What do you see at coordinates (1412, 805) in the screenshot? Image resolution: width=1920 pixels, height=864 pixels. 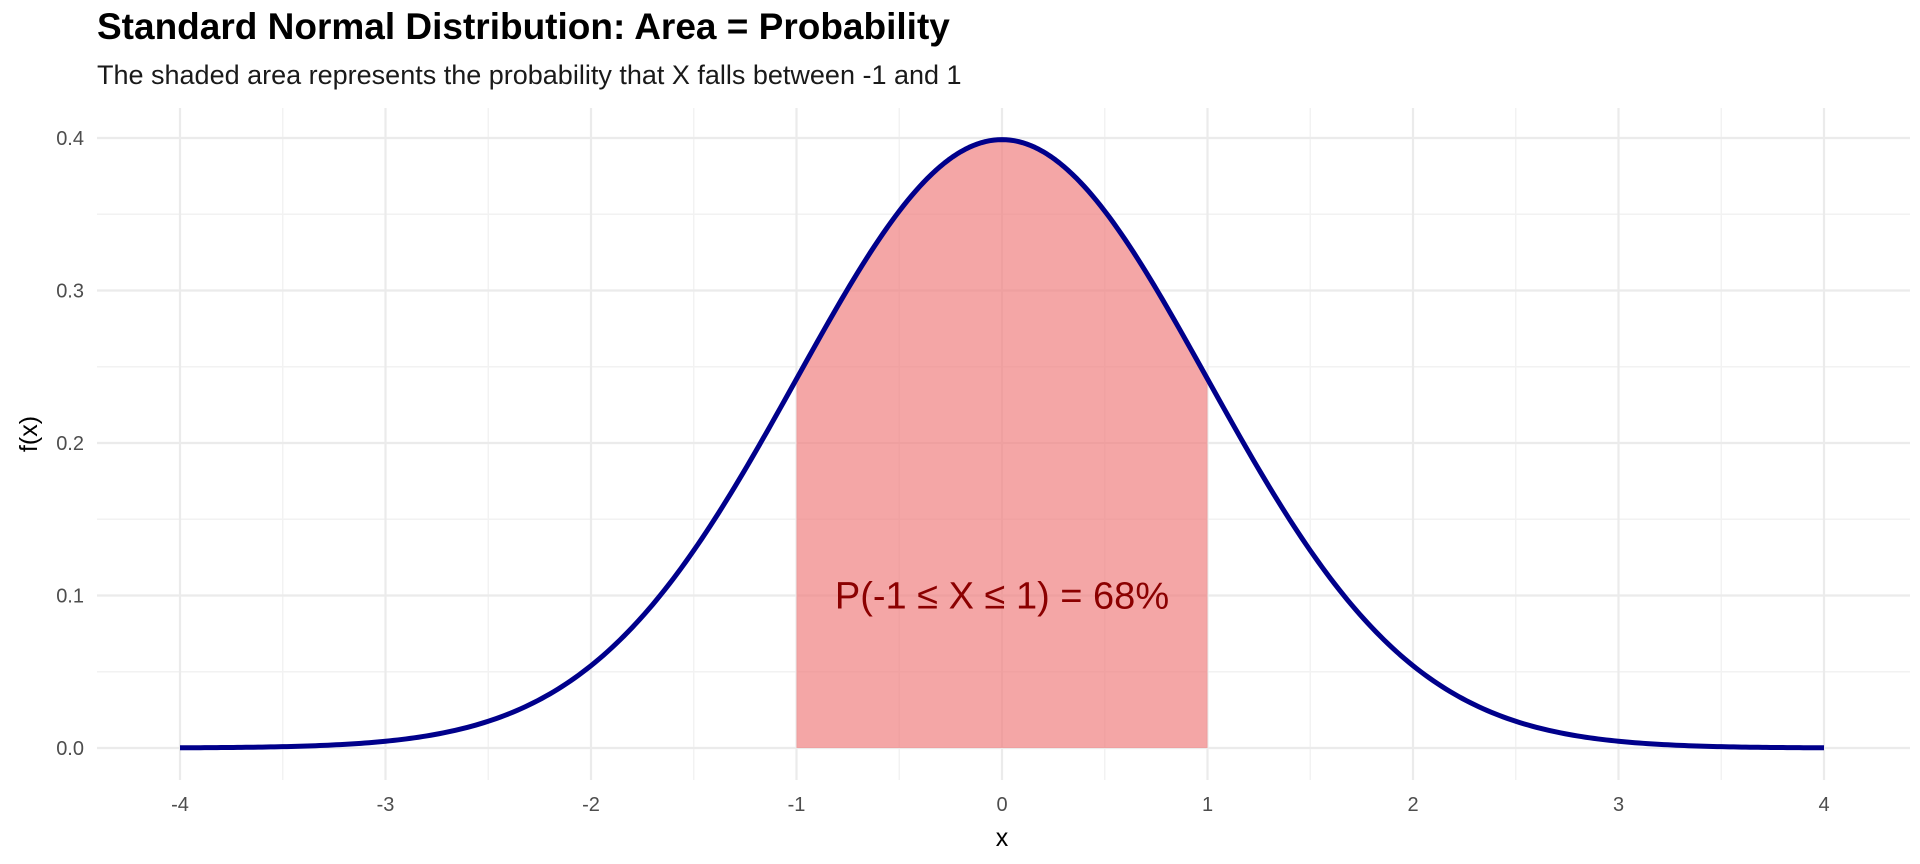 I see `x-tick-label: 2` at bounding box center [1412, 805].